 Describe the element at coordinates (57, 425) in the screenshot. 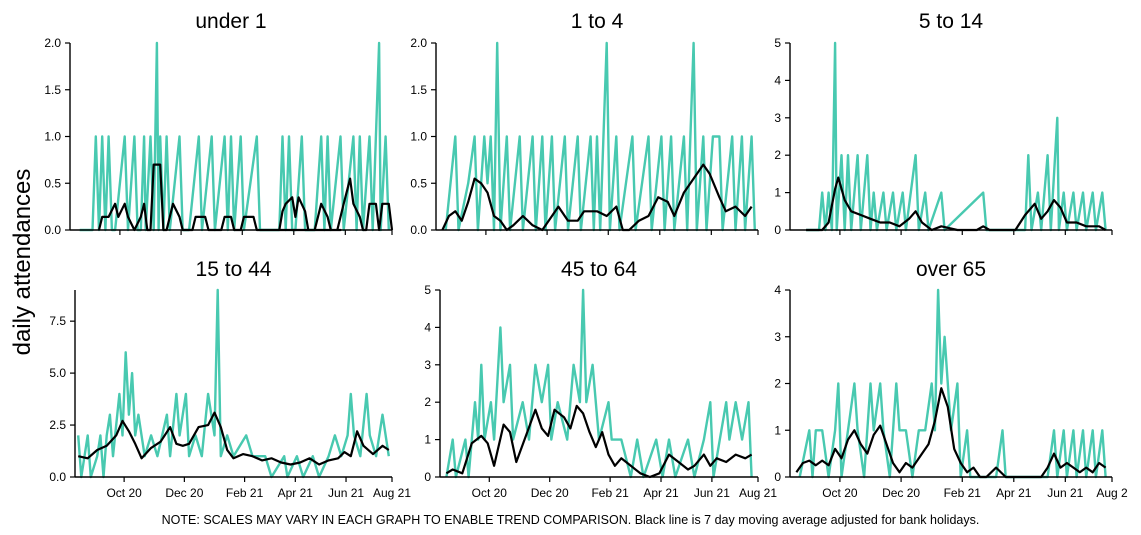

I see `y-tick-label: 2.5` at that location.